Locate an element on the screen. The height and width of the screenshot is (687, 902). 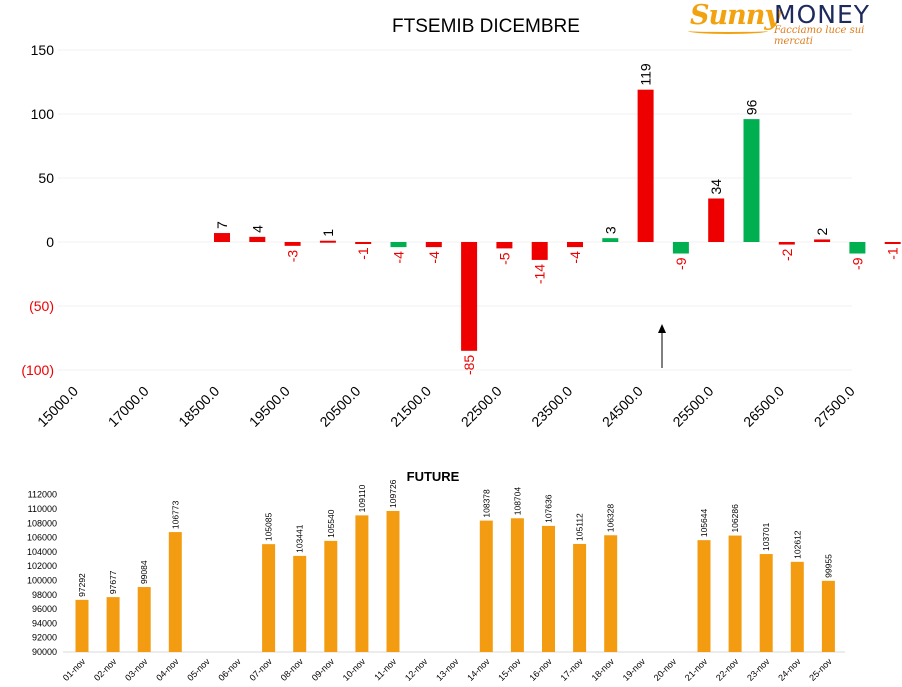
y-tick-label: 100000 is located at coordinates (42, 581).